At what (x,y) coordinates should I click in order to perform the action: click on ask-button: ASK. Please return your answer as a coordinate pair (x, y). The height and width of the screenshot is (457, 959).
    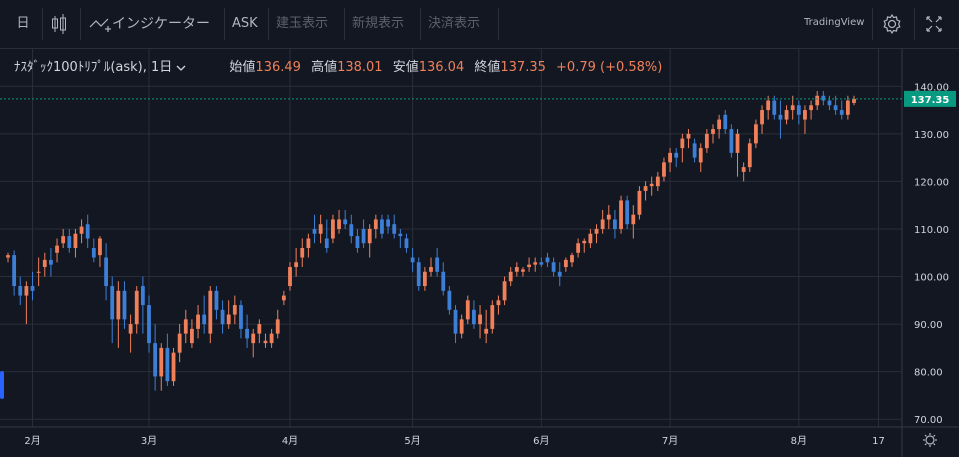
    Looking at the image, I should click on (248, 24).